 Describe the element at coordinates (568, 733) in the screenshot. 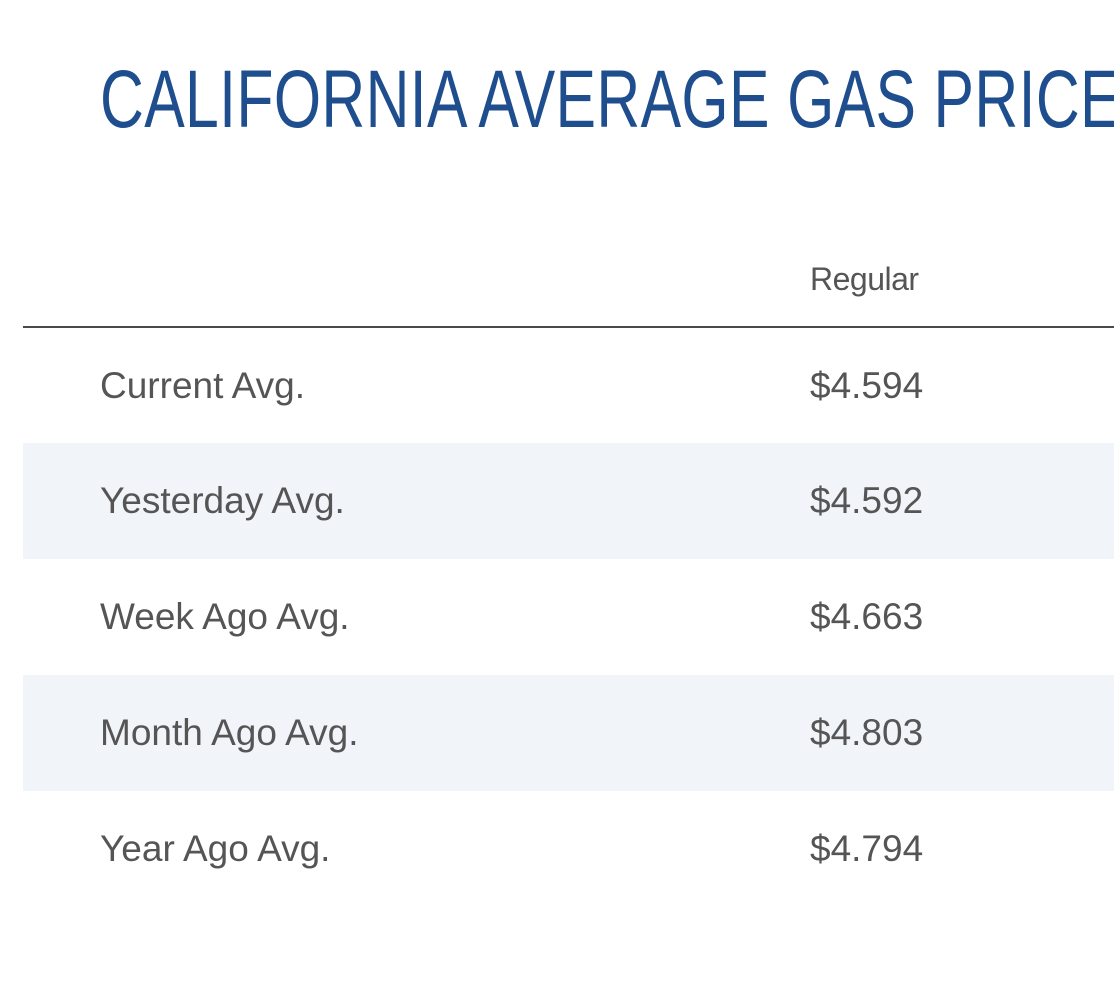

I see `table-row-month-ago: Month Ago Avg. $4.803` at that location.